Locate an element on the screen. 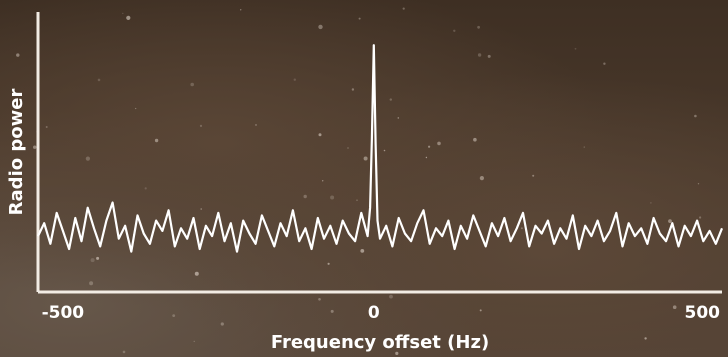 This screenshot has width=728, height=357. x-tick-labels: -500 0 500 is located at coordinates (381, 313).